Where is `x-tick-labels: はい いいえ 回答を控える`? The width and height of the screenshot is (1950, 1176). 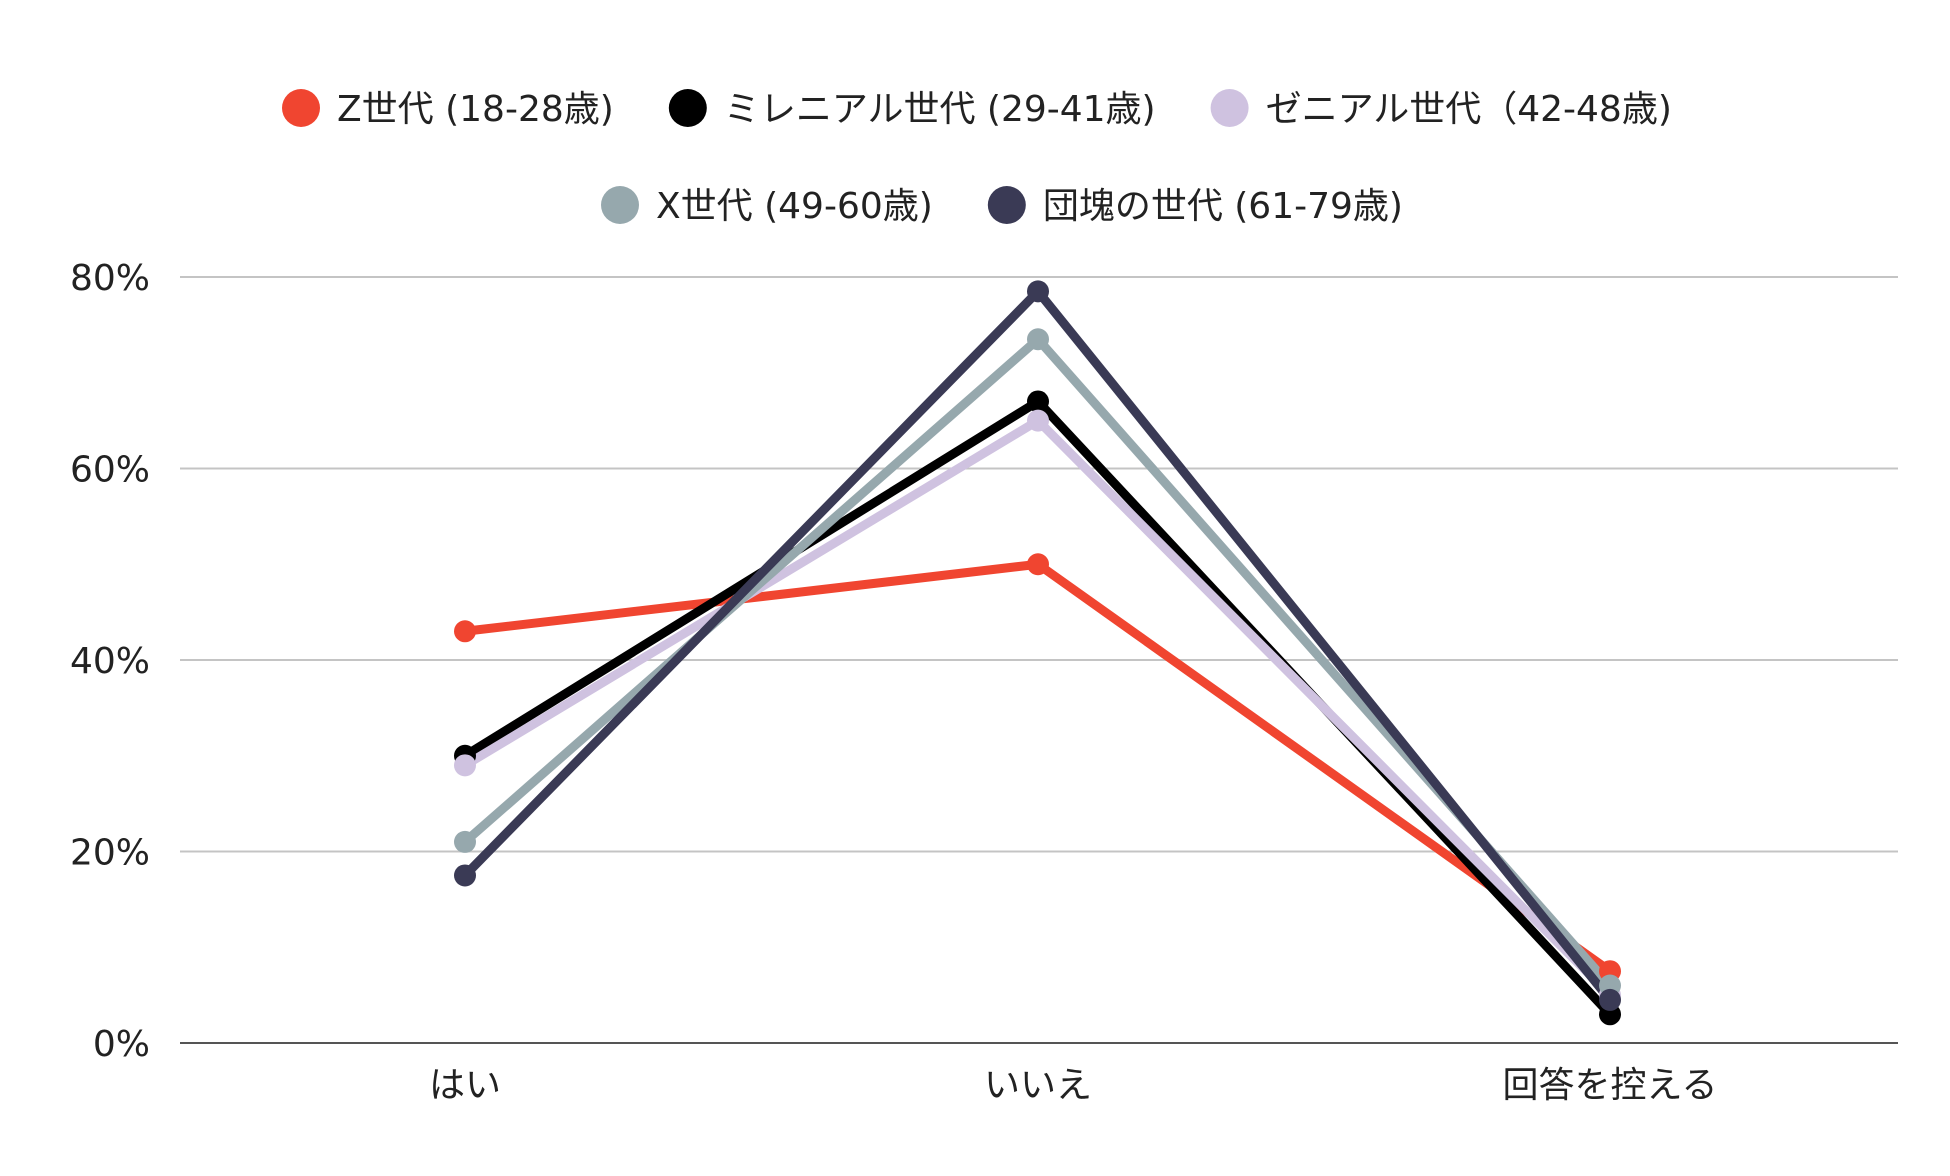 x-tick-labels: はい いいえ 回答を控える is located at coordinates (1073, 1085).